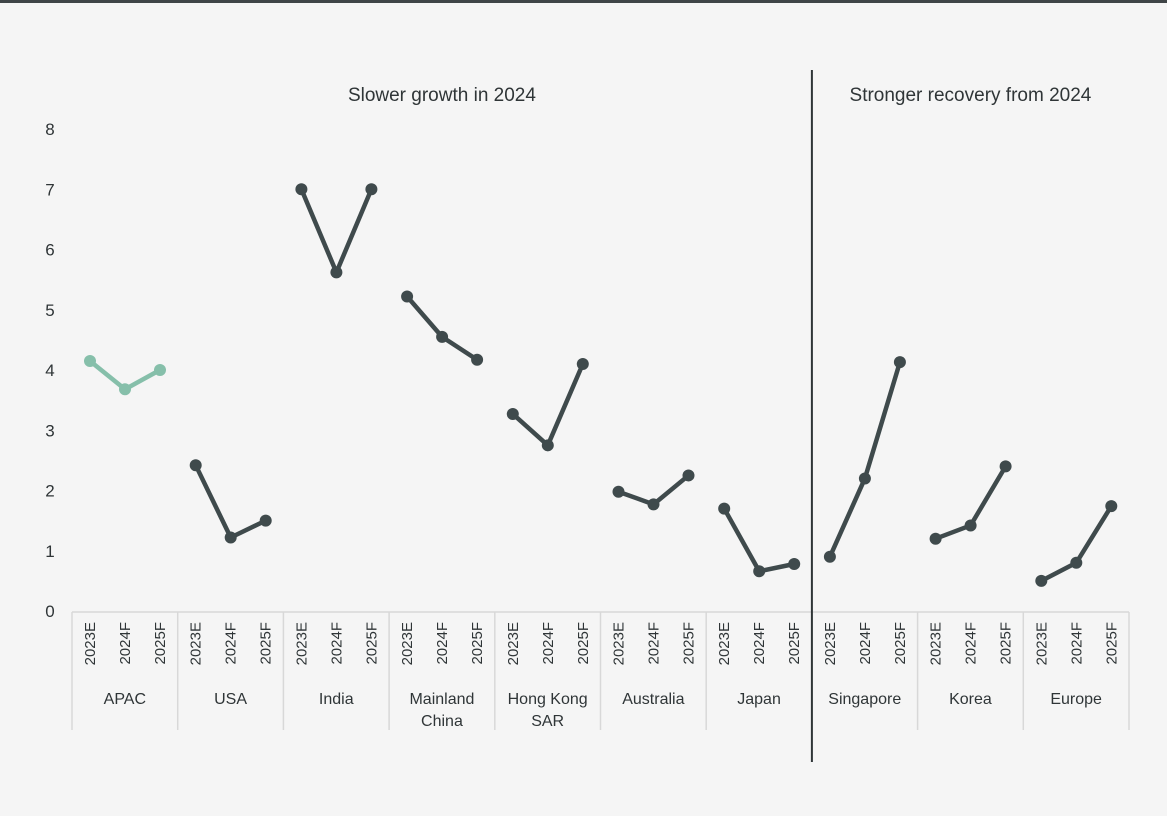 Image resolution: width=1167 pixels, height=816 pixels. Describe the element at coordinates (547, 721) in the screenshot. I see `category-label: SAR` at that location.